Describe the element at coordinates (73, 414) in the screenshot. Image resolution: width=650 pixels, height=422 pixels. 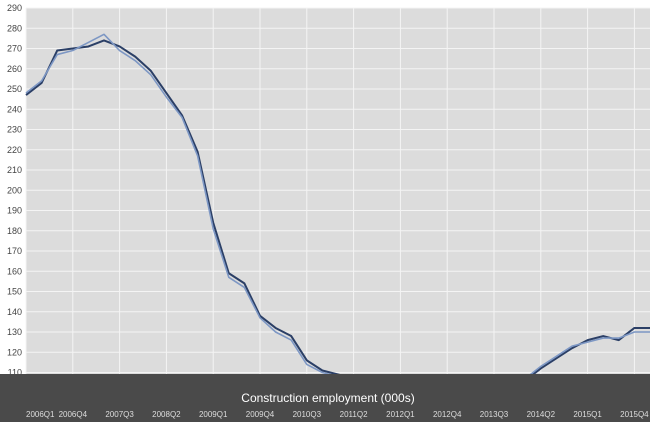
I see `x-tick-label: 2006Q4` at that location.